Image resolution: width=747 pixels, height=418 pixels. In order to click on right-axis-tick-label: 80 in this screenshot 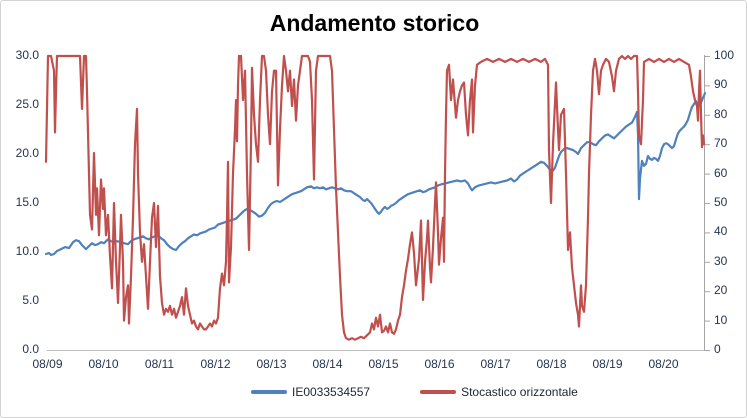, I will do `click(721, 113)`.